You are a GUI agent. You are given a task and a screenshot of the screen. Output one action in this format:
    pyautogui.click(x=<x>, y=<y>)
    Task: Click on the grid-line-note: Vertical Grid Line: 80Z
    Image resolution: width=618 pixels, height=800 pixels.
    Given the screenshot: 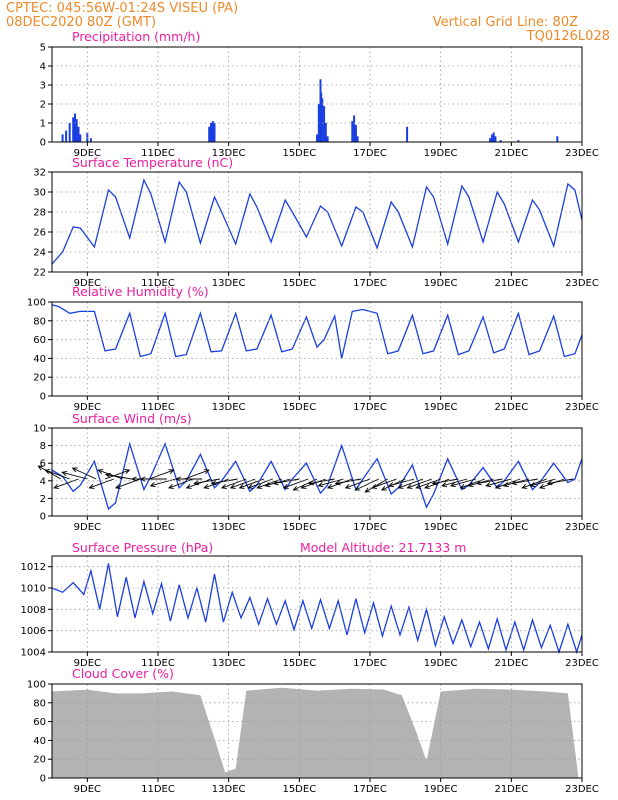 What is the action you would take?
    pyautogui.click(x=505, y=22)
    